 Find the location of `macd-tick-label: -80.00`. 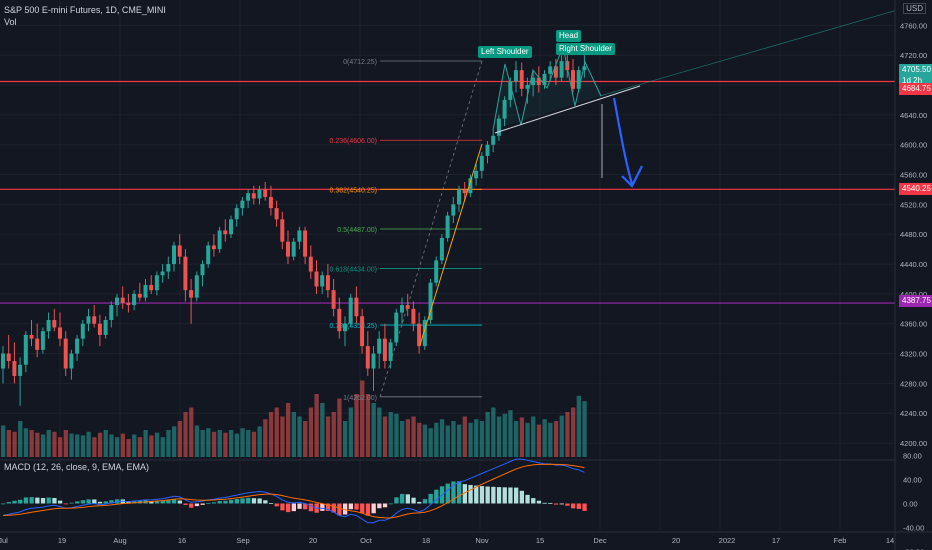

macd-tick-label: -80.00 is located at coordinates (913, 549).